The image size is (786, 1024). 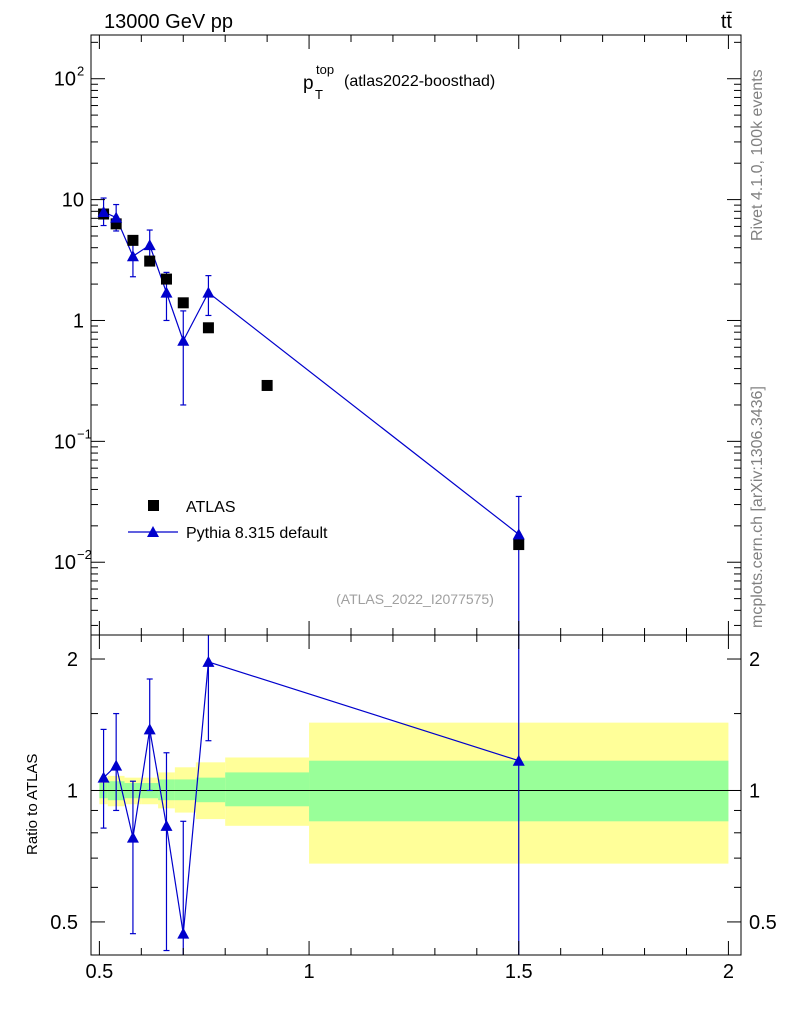 What do you see at coordinates (763, 923) in the screenshot?
I see `ratio-y-tick-label-right: 0.5` at bounding box center [763, 923].